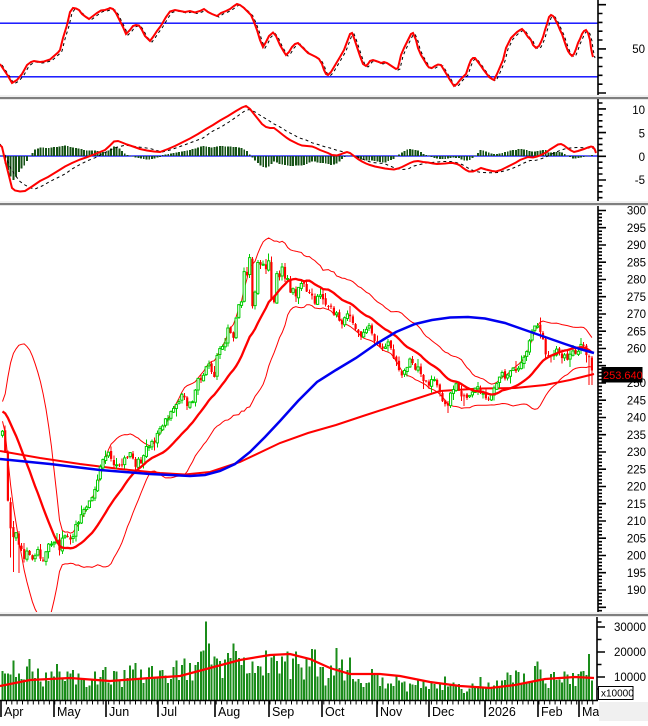 The width and height of the screenshot is (648, 726). What do you see at coordinates (119, 712) in the screenshot?
I see `svg-text: Jun` at bounding box center [119, 712].